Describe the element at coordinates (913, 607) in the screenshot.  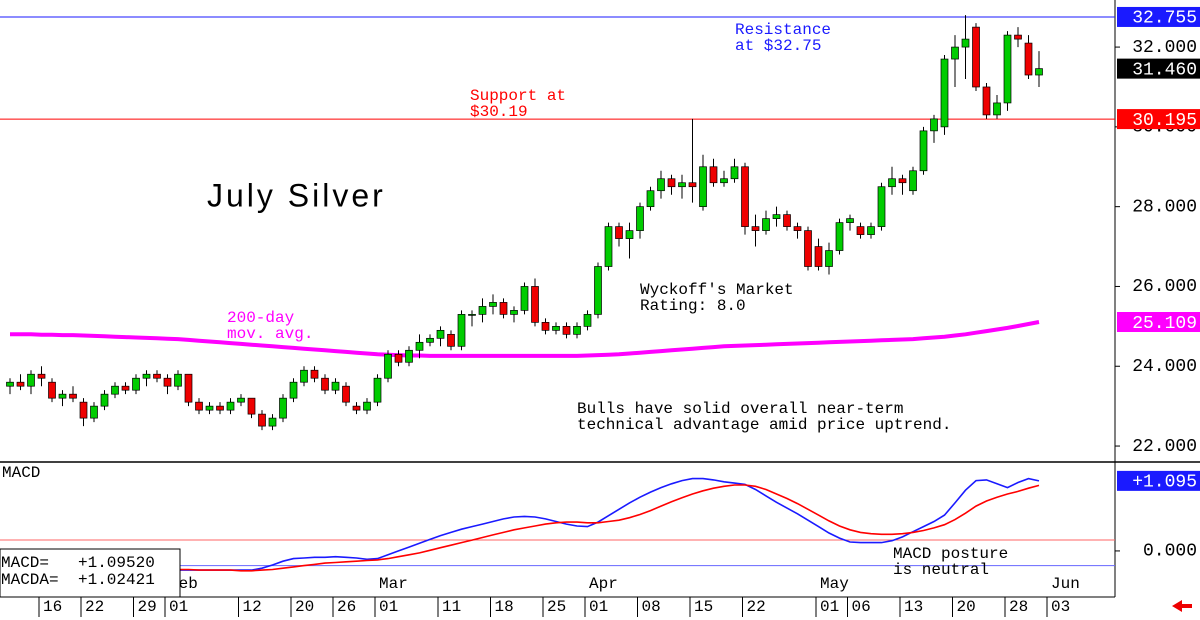
I see `x-tick-label: 13` at that location.